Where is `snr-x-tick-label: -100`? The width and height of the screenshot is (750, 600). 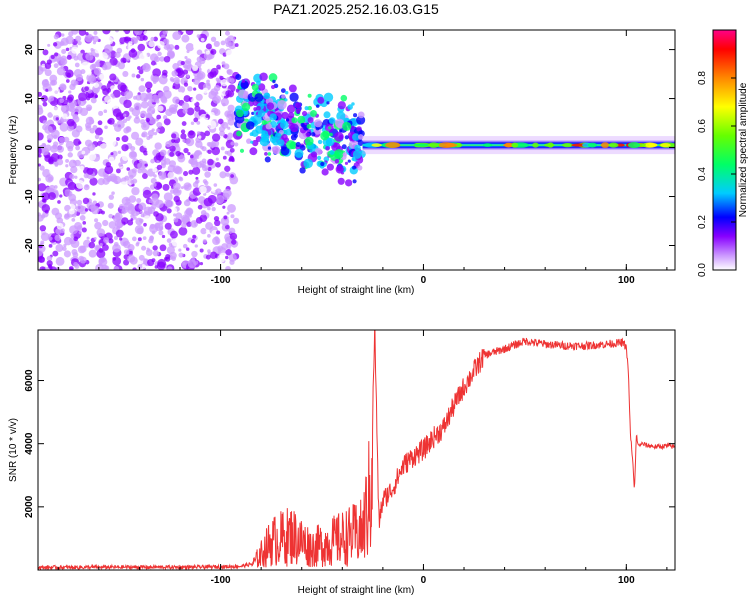 snr-x-tick-label: -100 is located at coordinates (221, 580).